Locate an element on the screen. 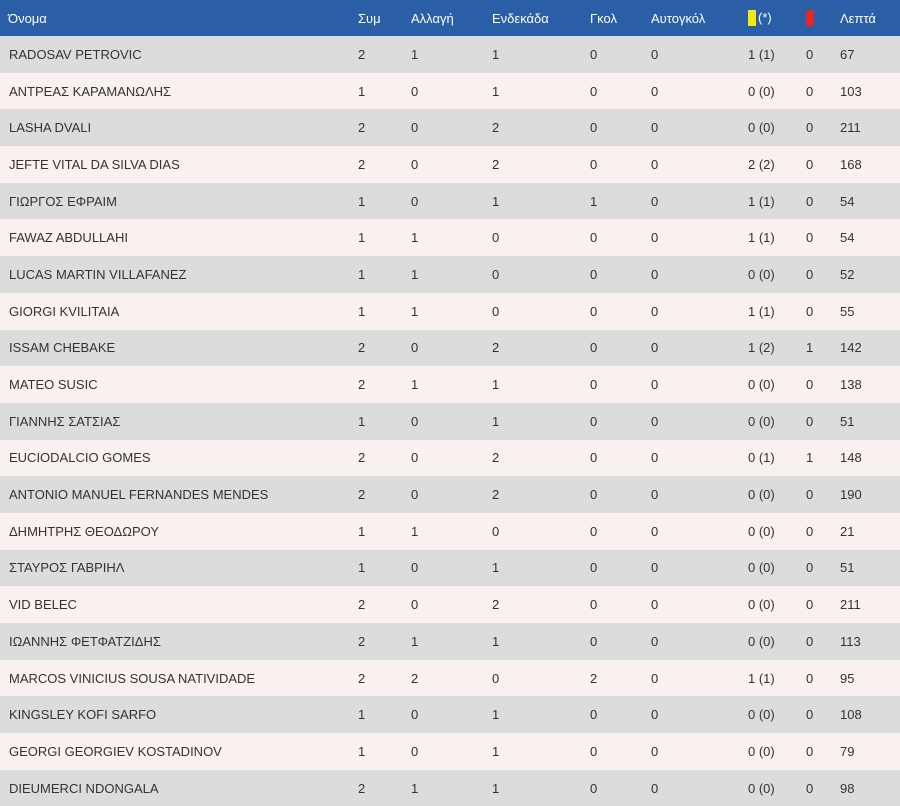  starting-value: 1 is located at coordinates (496, 54).